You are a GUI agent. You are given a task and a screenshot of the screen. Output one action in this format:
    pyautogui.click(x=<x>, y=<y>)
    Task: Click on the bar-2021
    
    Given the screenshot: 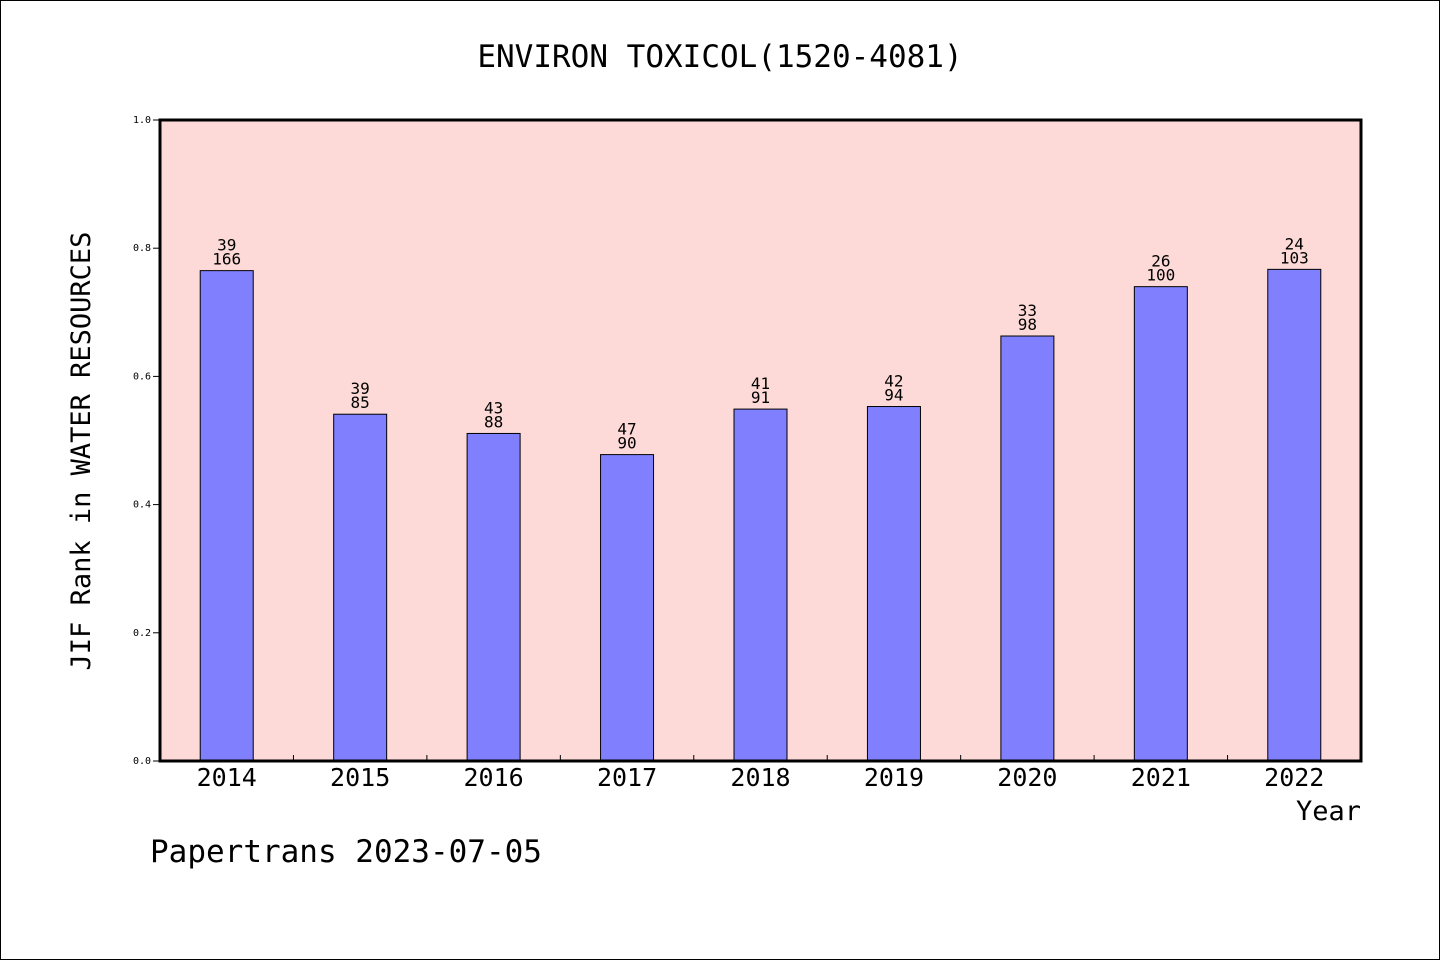 What is the action you would take?
    pyautogui.click(x=1160, y=524)
    